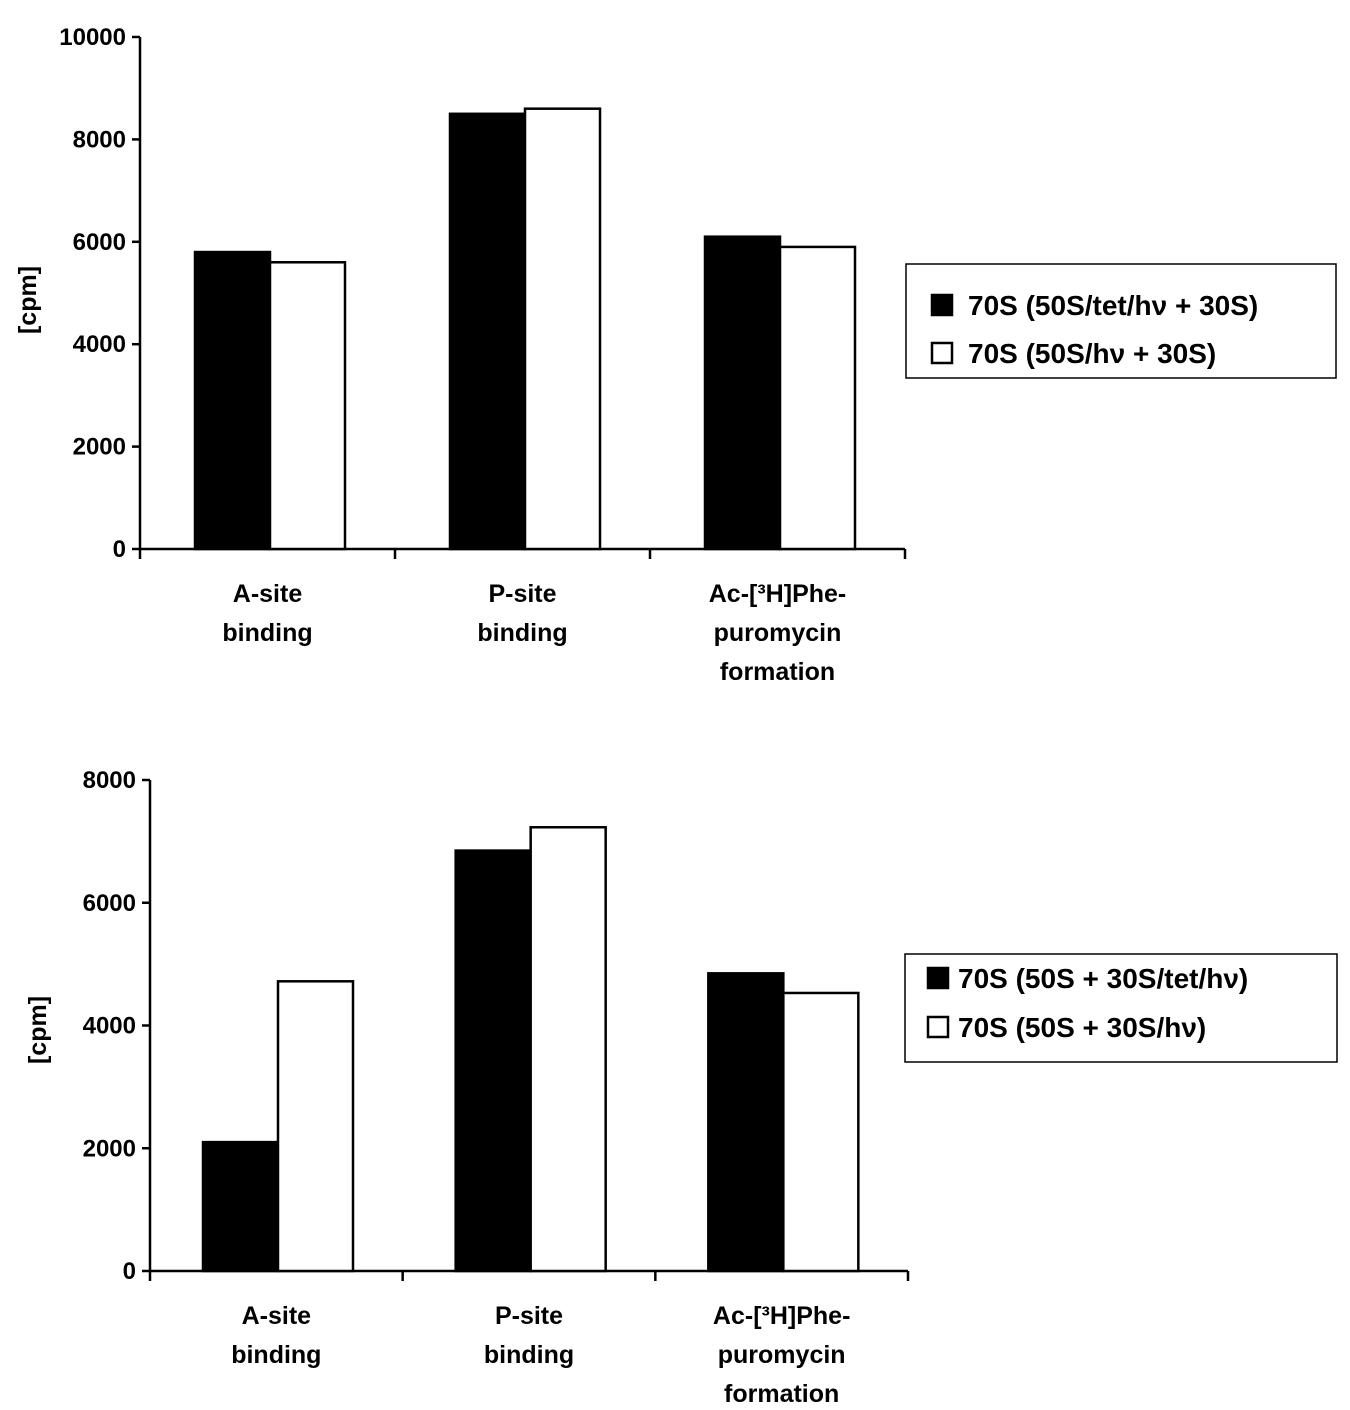  I want to click on legend-label: 70S (50S/tet/hν + 30S), so click(1113, 305).